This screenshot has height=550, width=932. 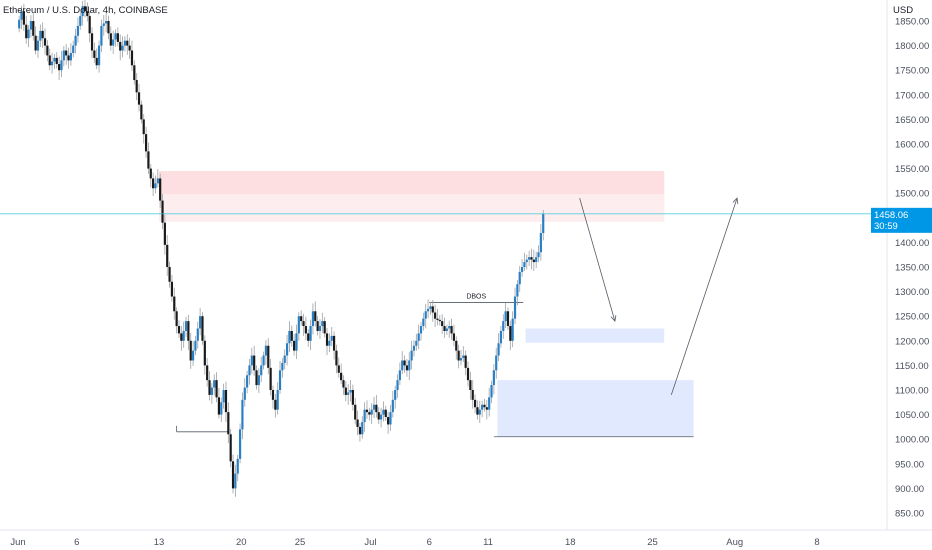 I want to click on last-price-tag-bg, so click(x=901, y=220).